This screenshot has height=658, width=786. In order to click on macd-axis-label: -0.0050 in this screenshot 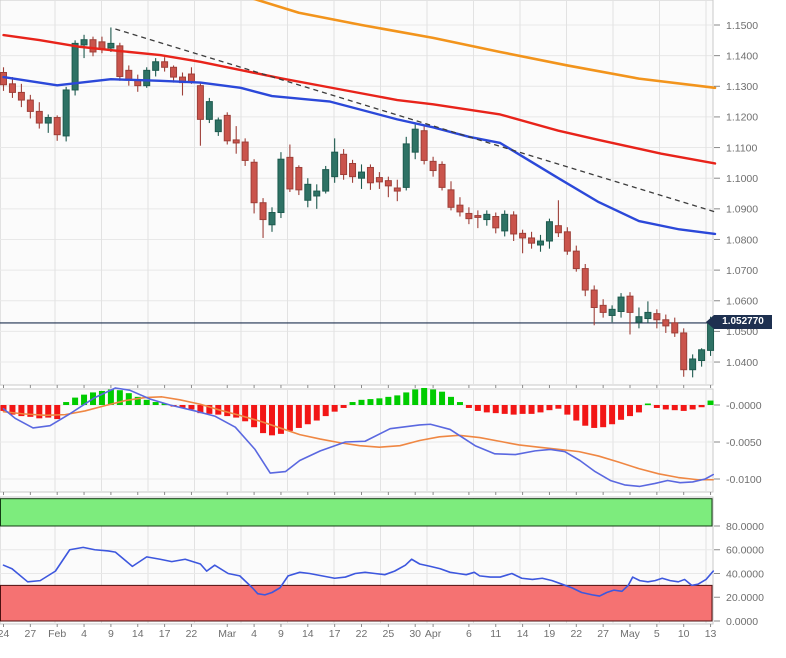, I will do `click(744, 443)`.